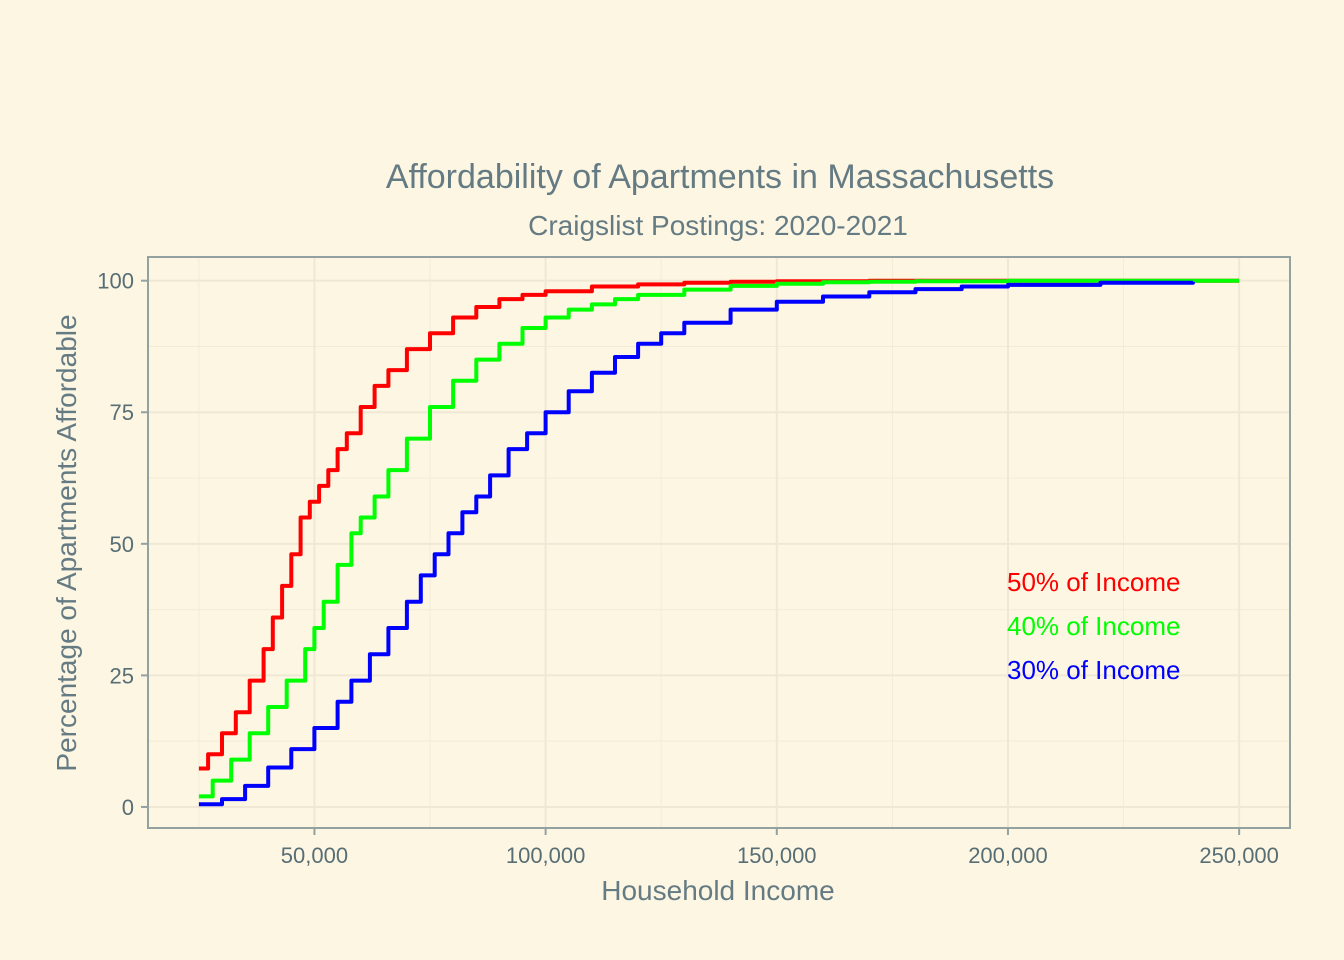 The width and height of the screenshot is (1344, 960). What do you see at coordinates (1093, 670) in the screenshot?
I see `legend-entry-3: 30% of Income` at bounding box center [1093, 670].